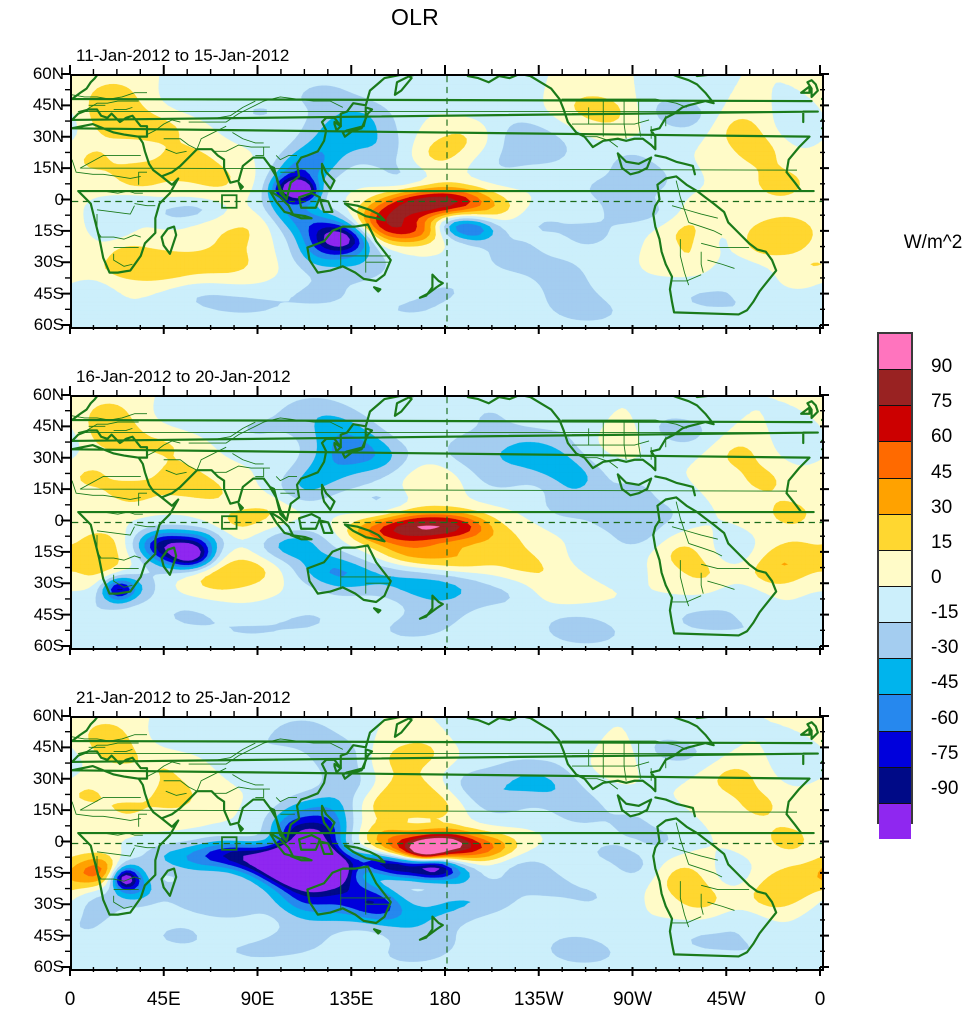 The width and height of the screenshot is (980, 1014). I want to click on panel-title-1: 11-Jan-2012 to 15-Jan-2012, so click(183, 55).